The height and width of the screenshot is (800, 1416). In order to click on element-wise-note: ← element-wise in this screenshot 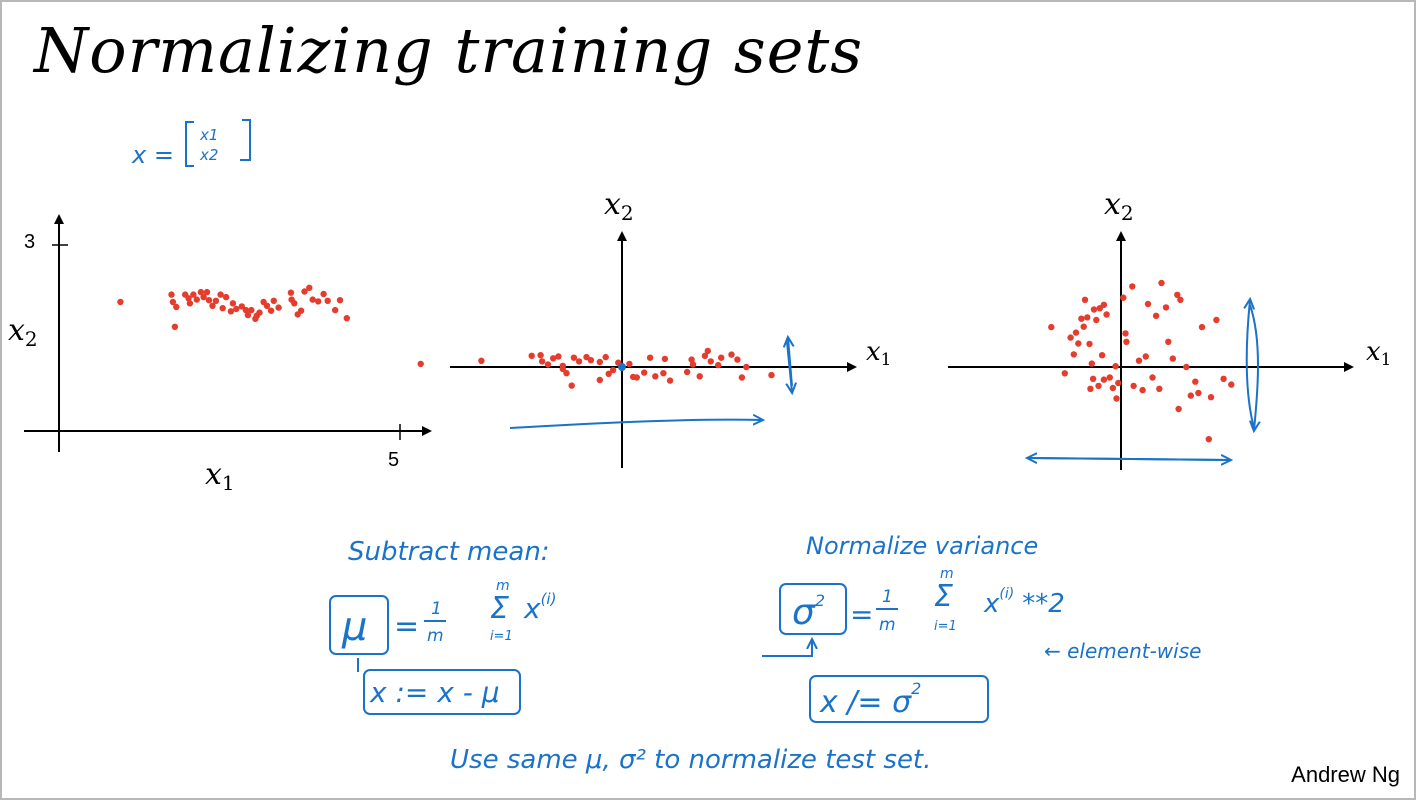, I will do `click(1122, 651)`.